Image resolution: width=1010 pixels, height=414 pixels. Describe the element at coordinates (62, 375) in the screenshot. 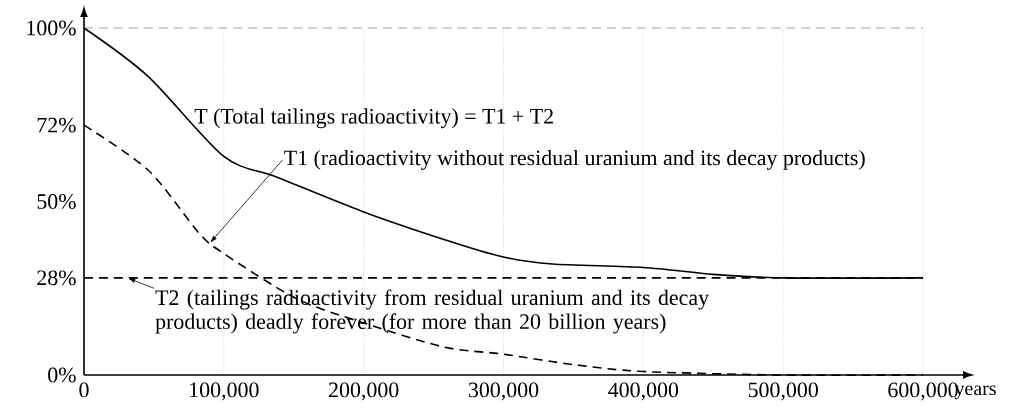

I see `y-tick-label: 0%` at that location.